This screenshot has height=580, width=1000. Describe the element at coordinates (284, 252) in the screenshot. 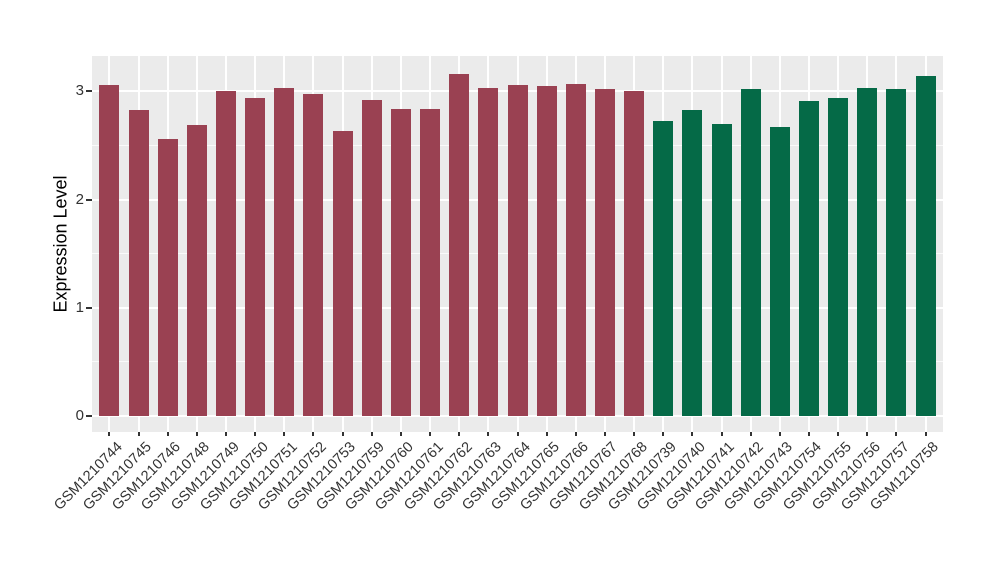

I see `bar-GSM1210751` at that location.